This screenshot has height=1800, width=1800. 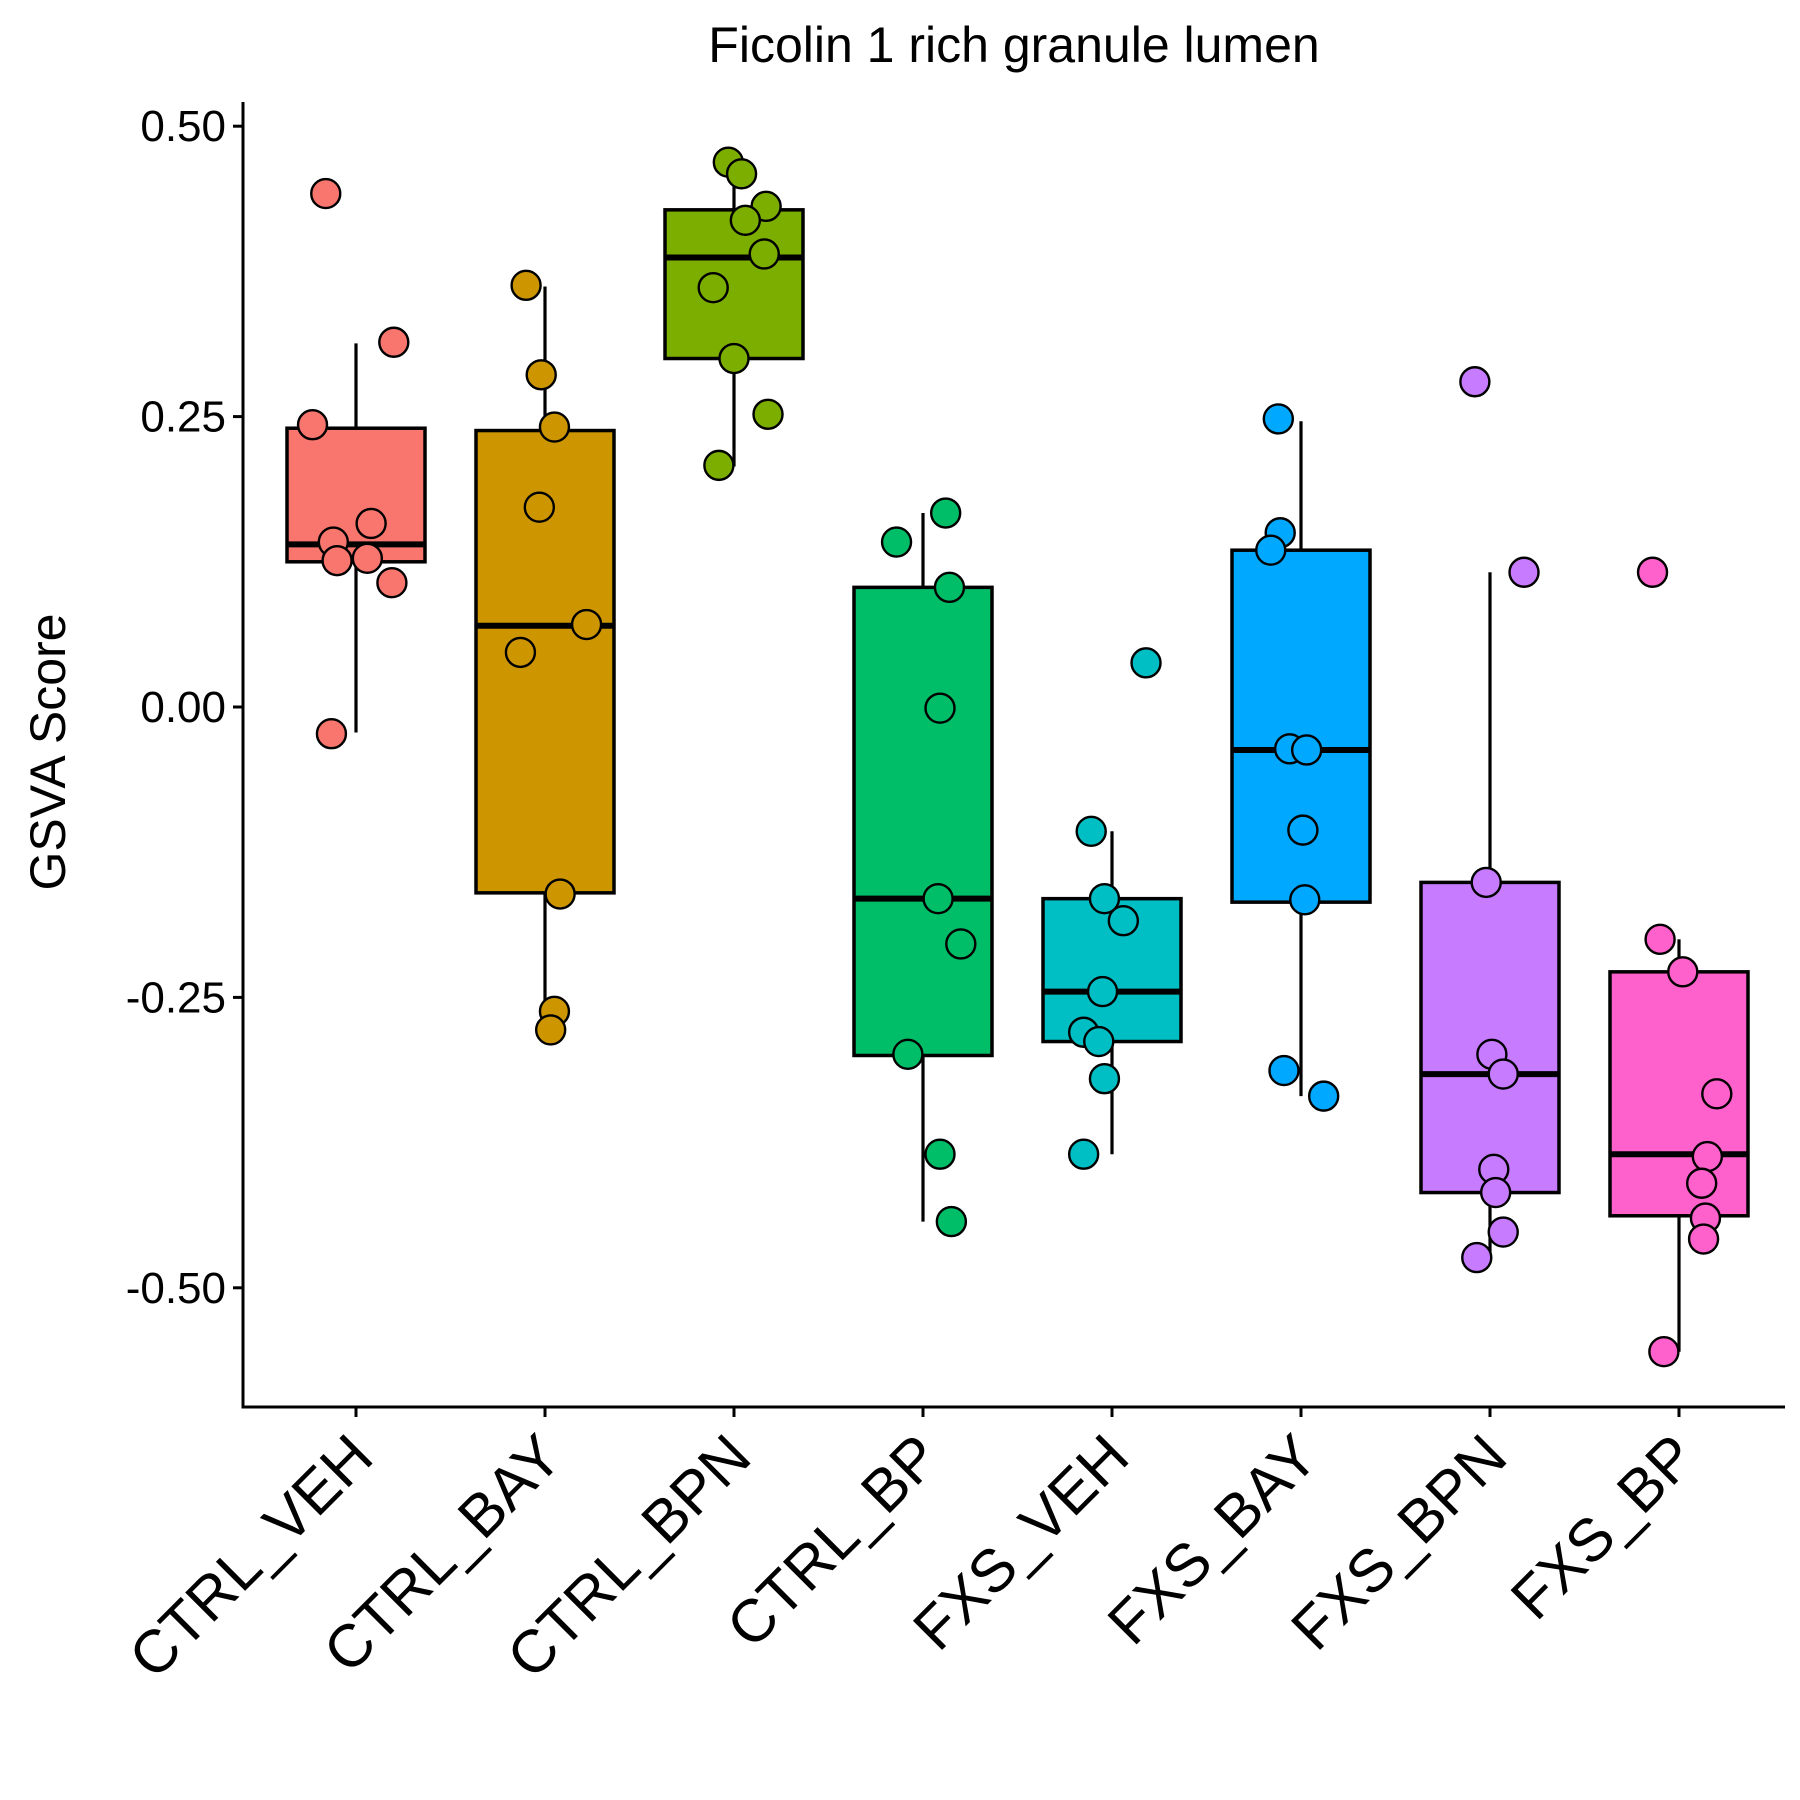 I want to click on category-group-fxs-bpn, so click(x=1490, y=820).